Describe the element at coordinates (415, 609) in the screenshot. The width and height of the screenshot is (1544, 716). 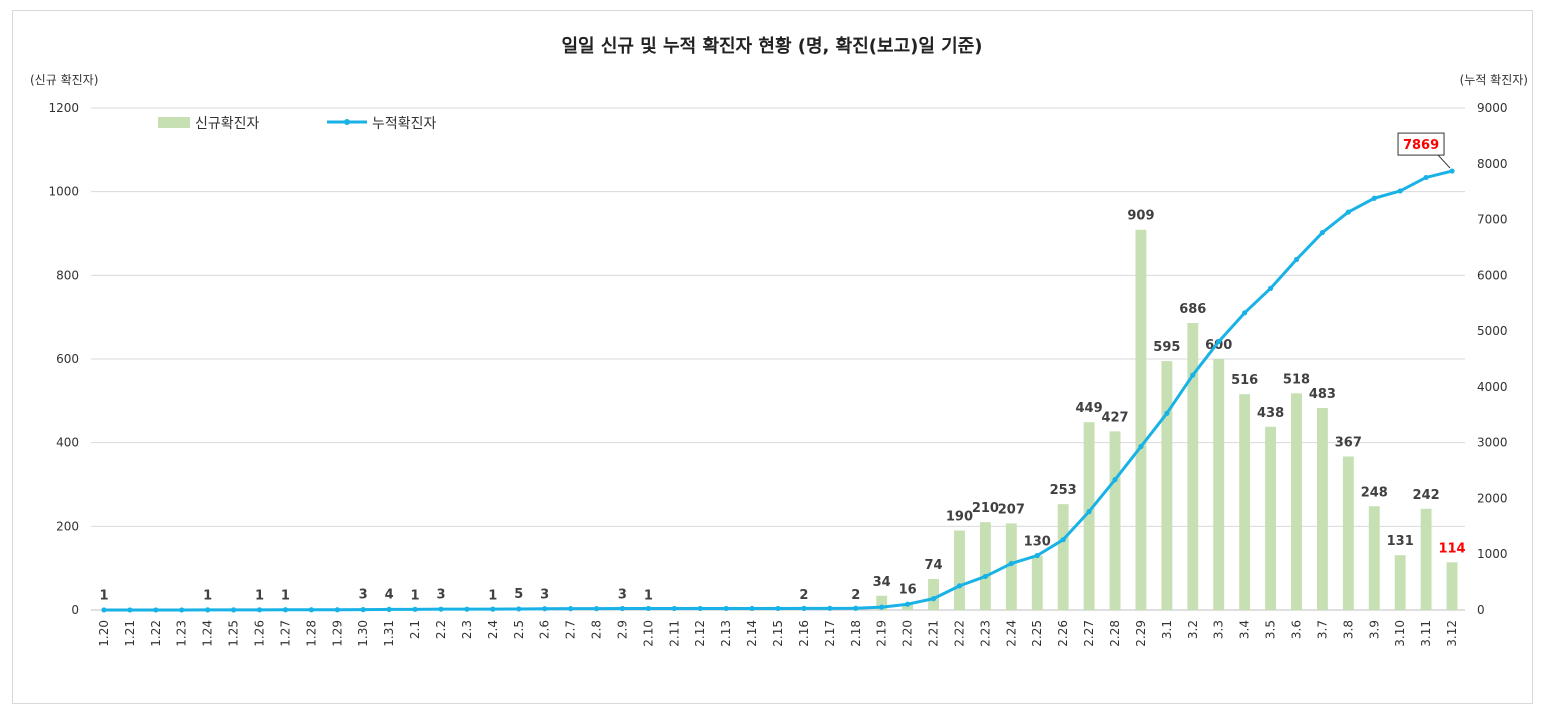
I see `cumulative-point-2.1` at that location.